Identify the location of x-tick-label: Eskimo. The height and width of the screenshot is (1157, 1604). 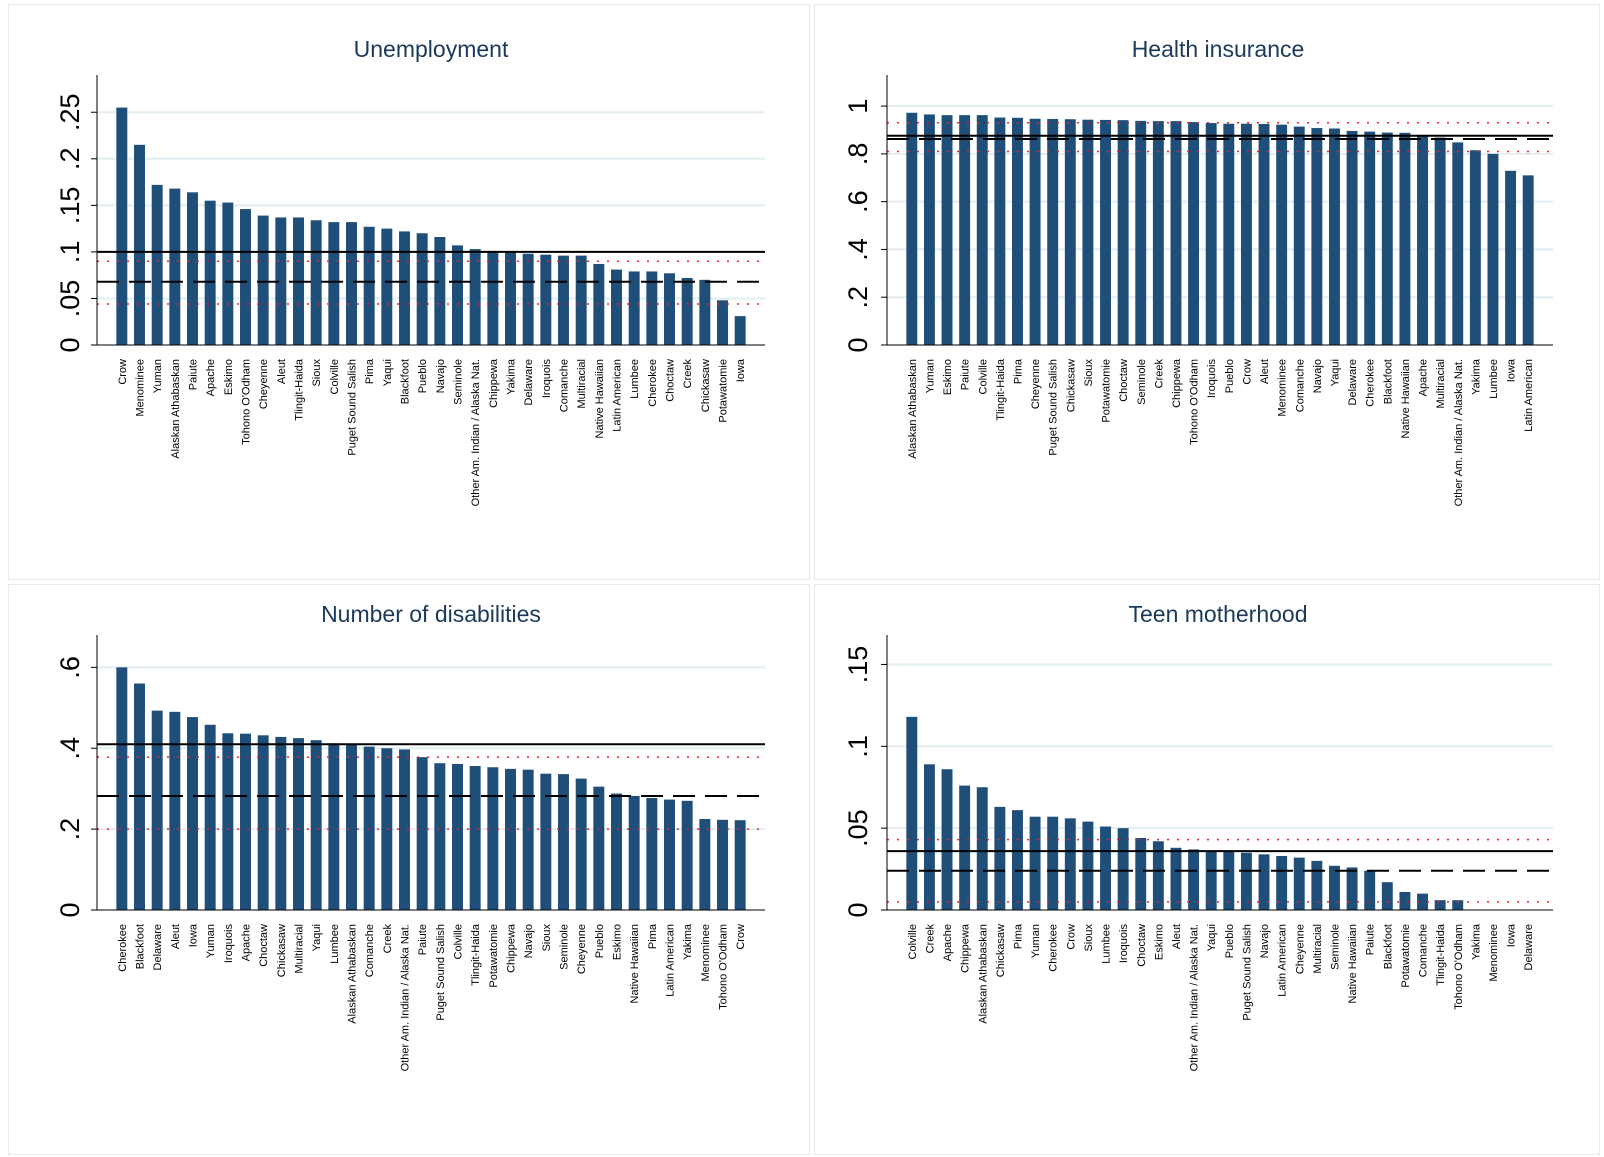
(618, 942).